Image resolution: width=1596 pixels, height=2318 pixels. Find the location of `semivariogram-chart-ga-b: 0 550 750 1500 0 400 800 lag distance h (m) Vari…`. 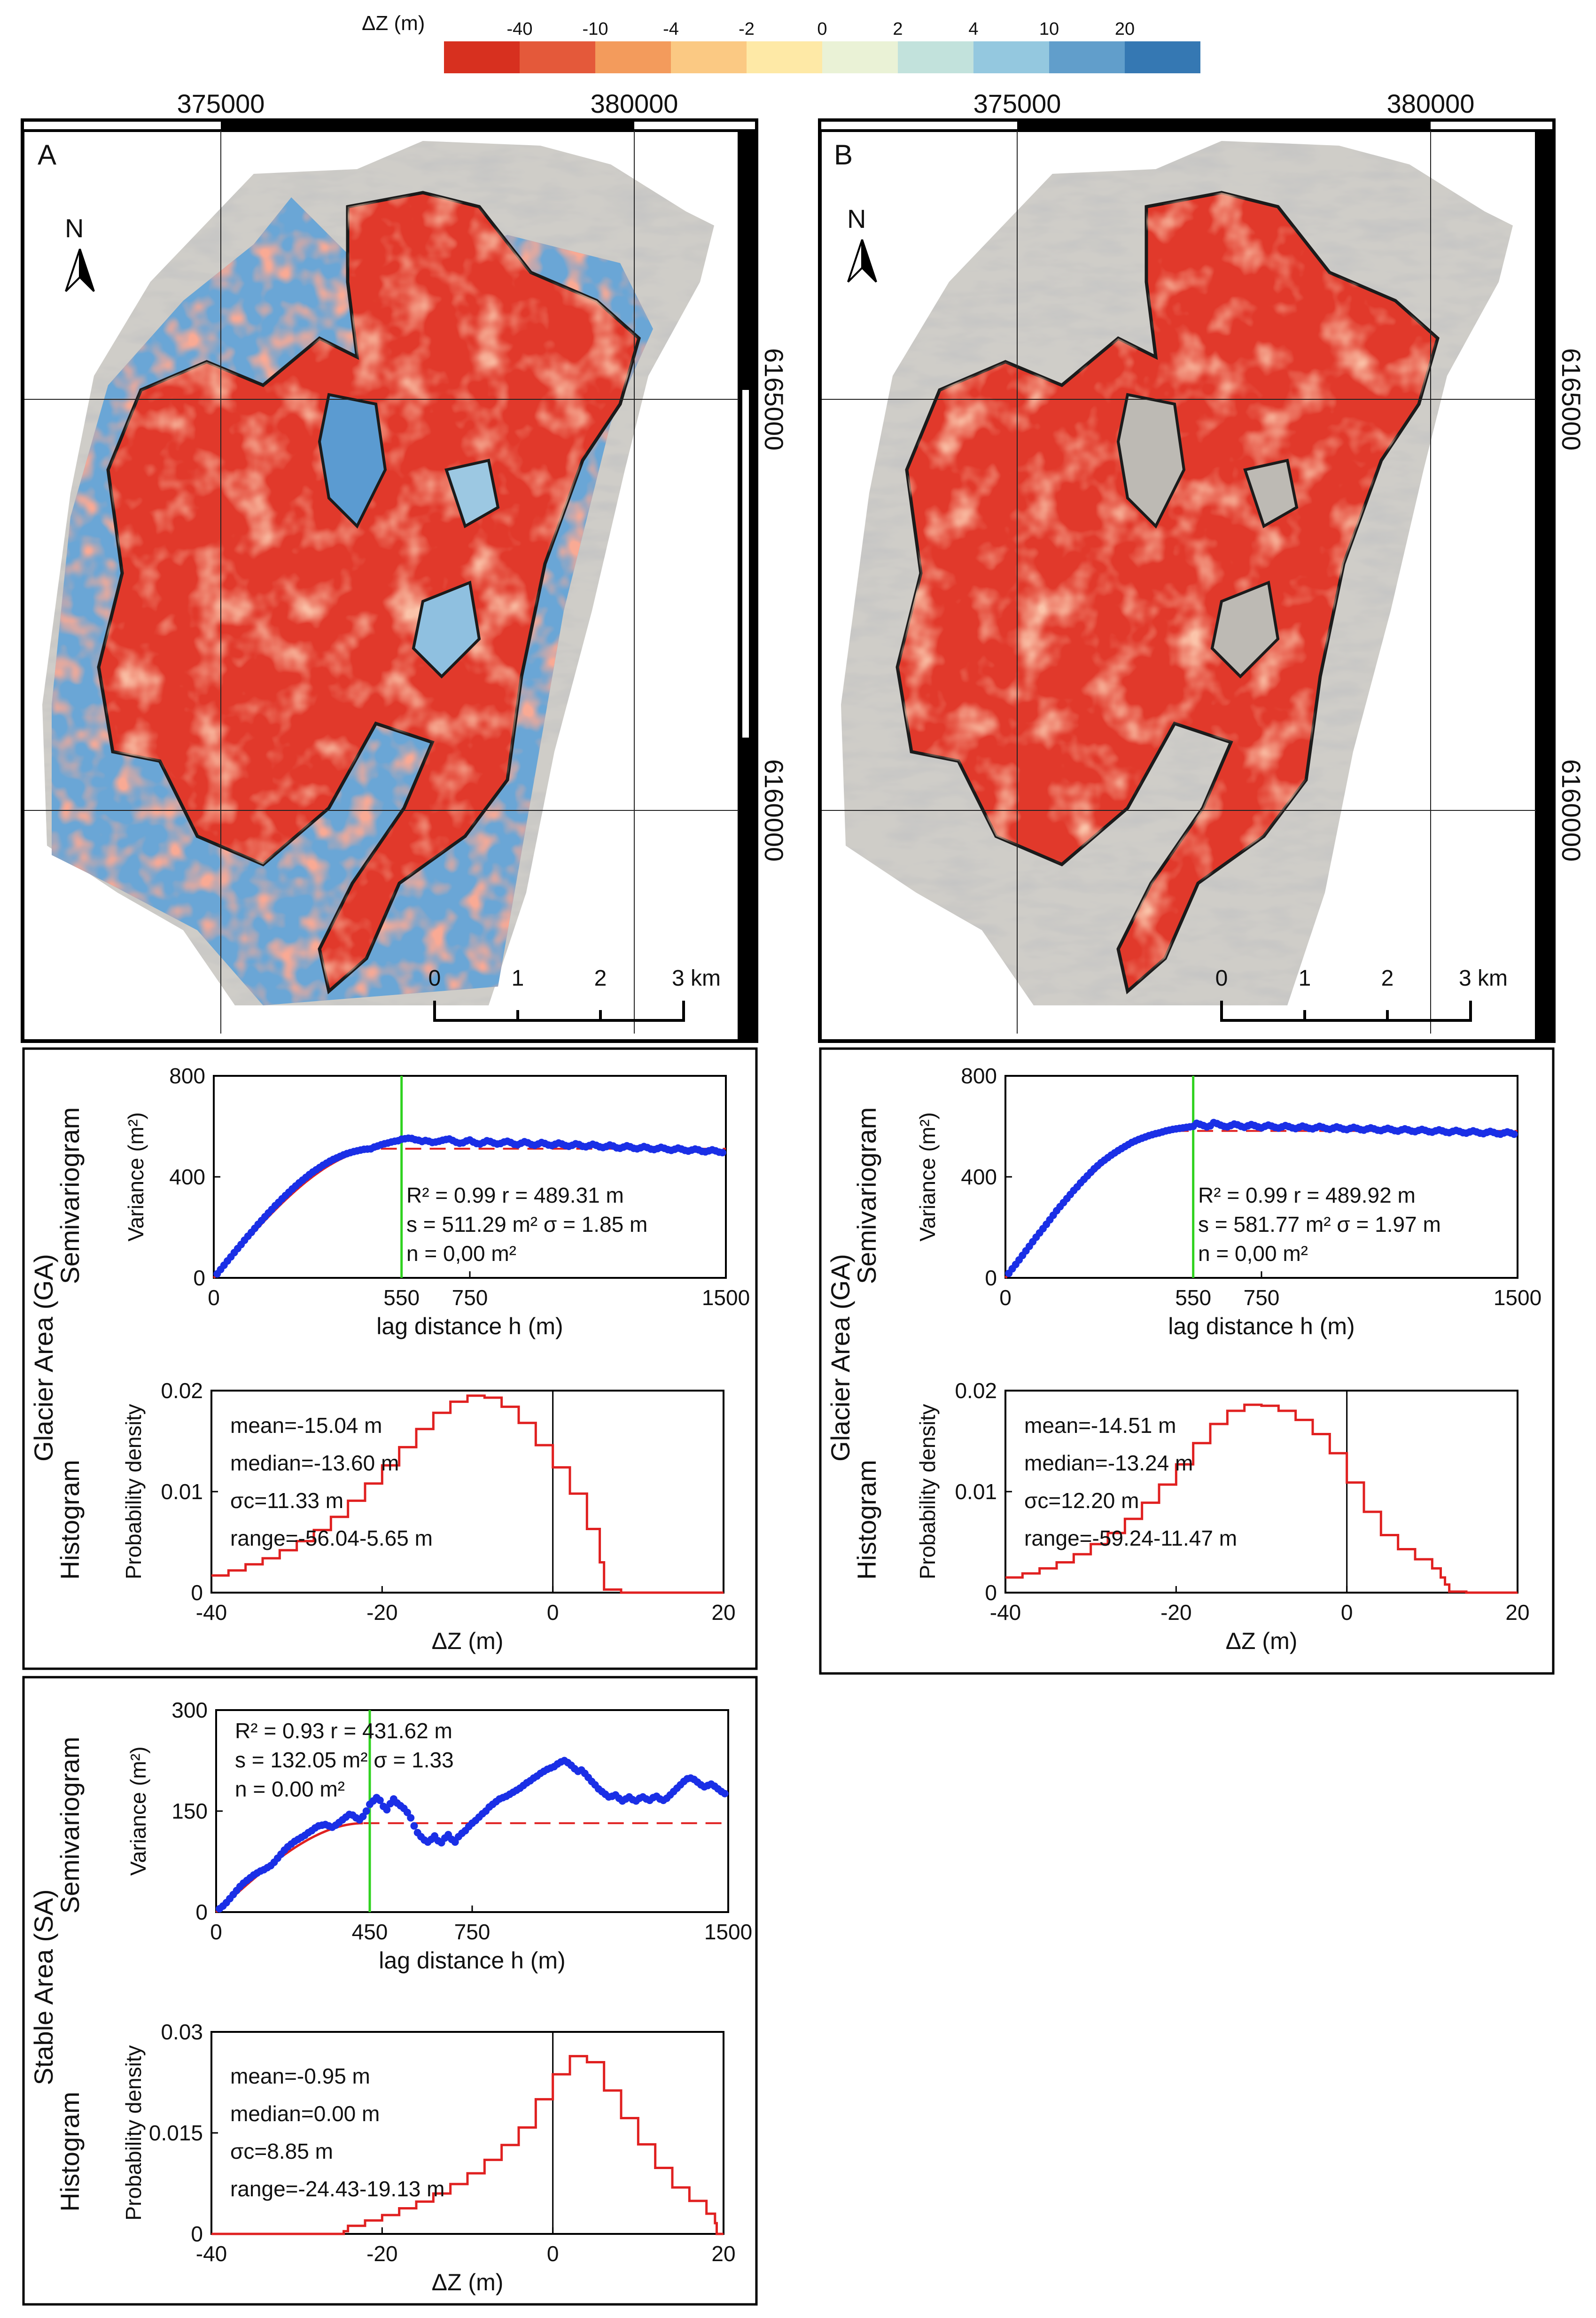

semivariogram-chart-ga-b: 0 550 750 1500 0 400 800 lag distance h (m) Vari… is located at coordinates (1229, 1201).